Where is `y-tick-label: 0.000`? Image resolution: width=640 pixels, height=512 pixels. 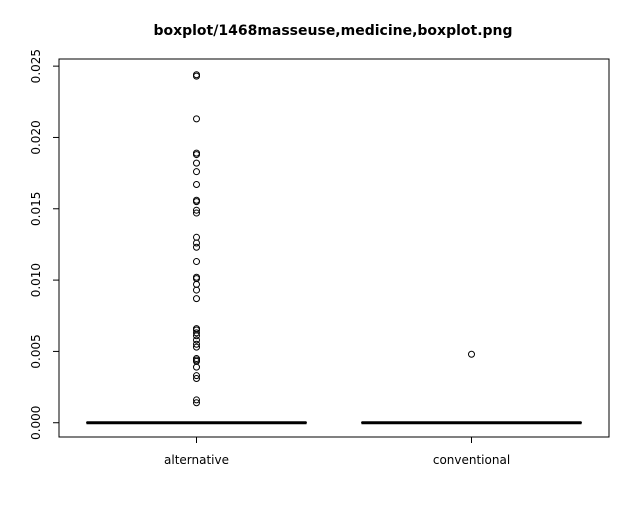 y-tick-label: 0.000 is located at coordinates (36, 423).